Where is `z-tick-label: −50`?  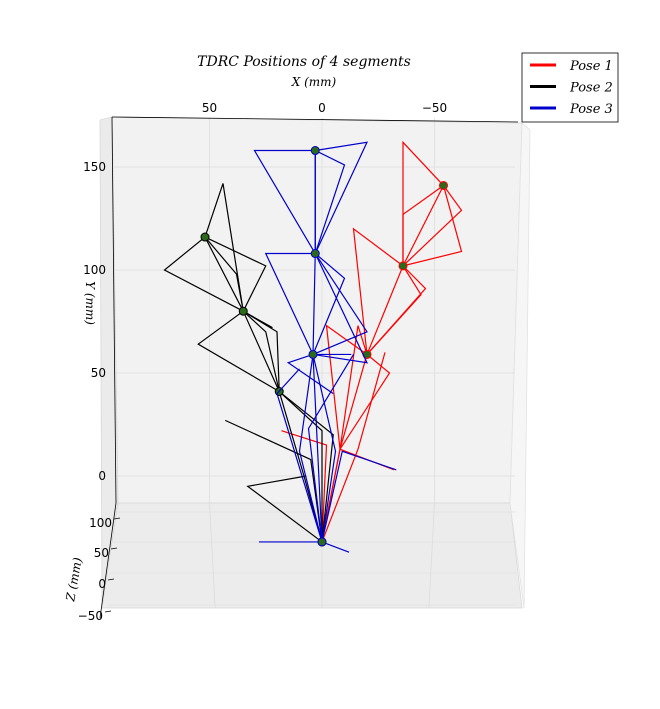
z-tick-label: −50 is located at coordinates (90, 616).